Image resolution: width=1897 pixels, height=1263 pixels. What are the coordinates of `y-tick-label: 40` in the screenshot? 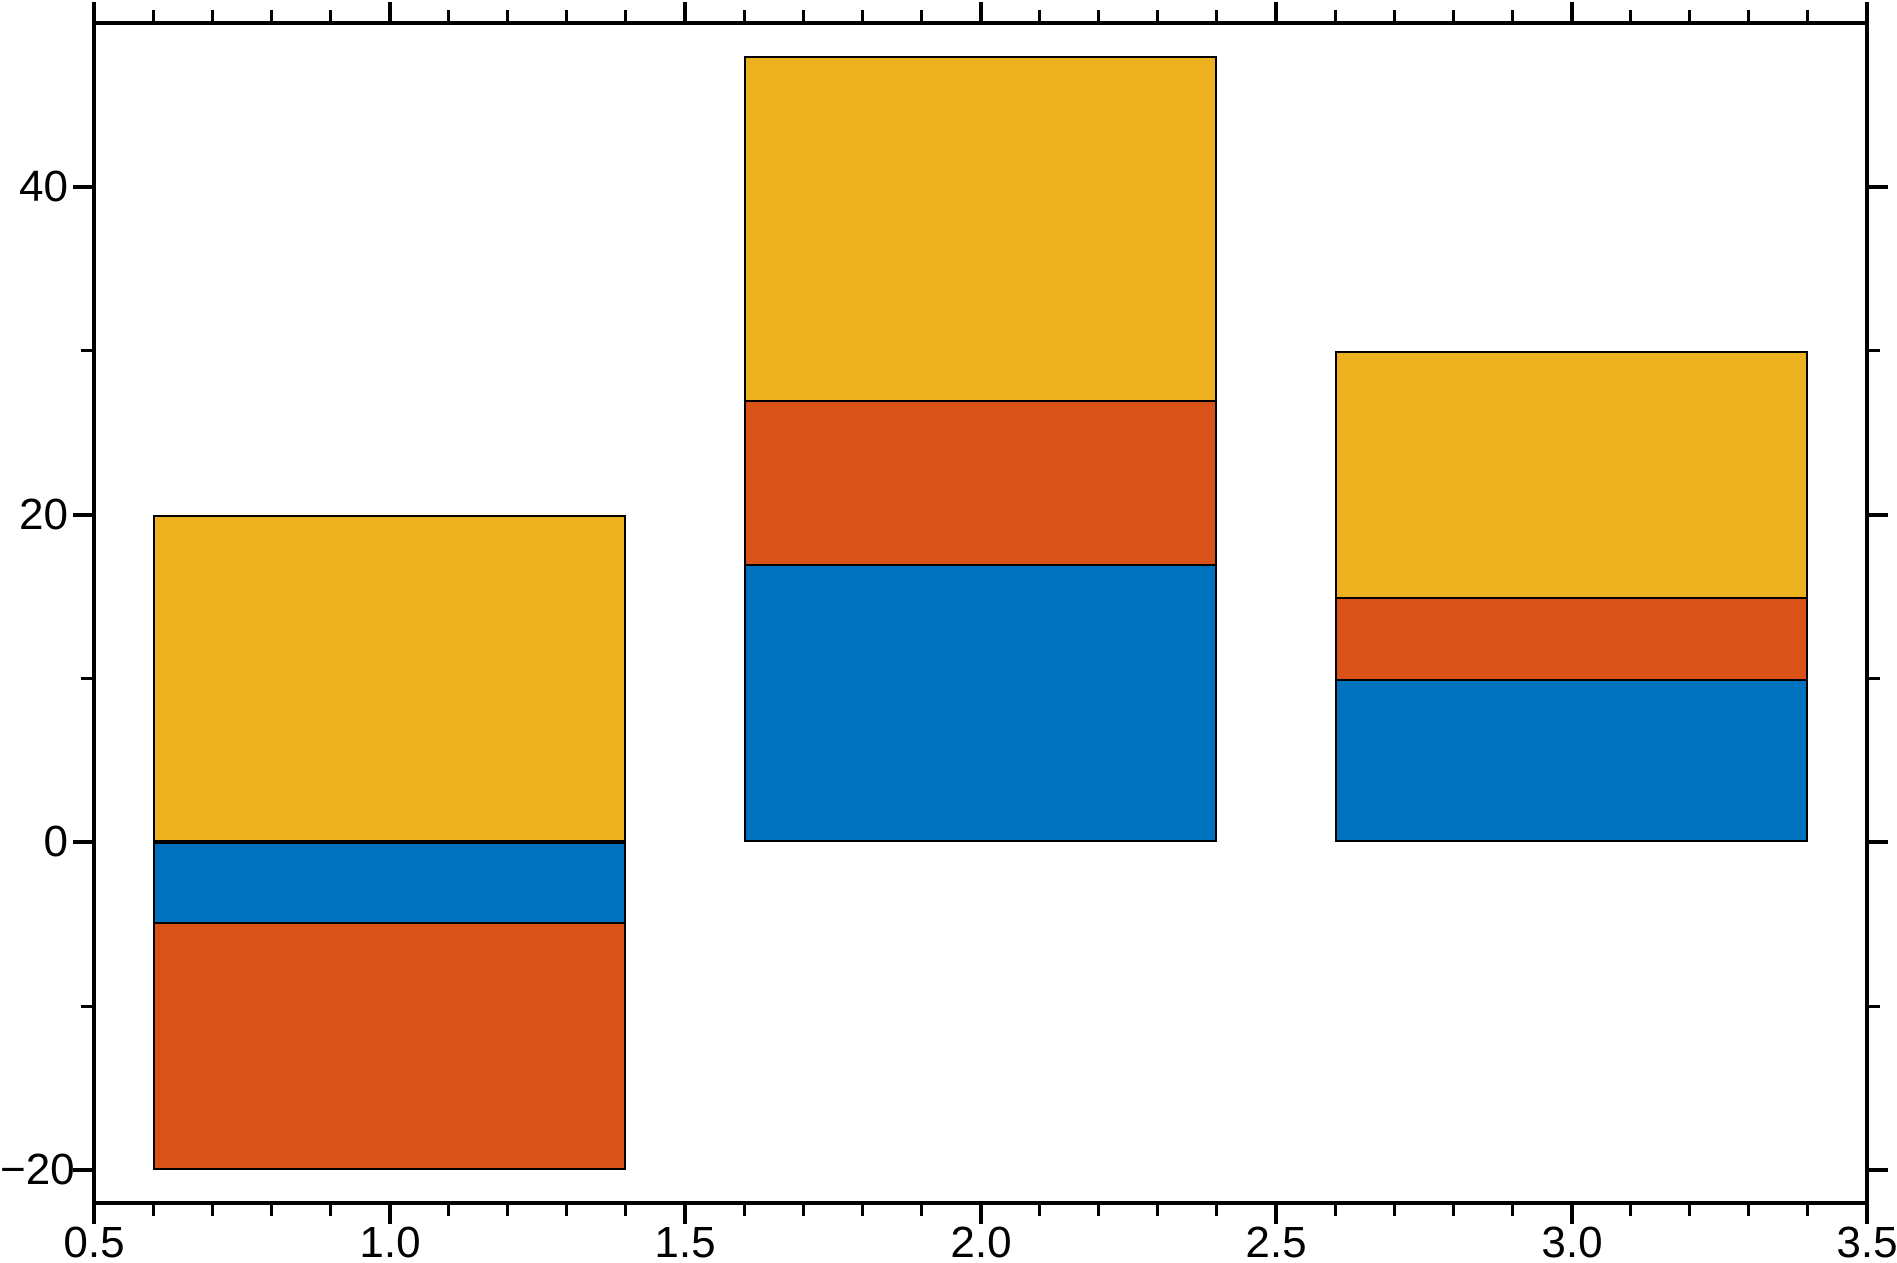 It's located at (43, 186).